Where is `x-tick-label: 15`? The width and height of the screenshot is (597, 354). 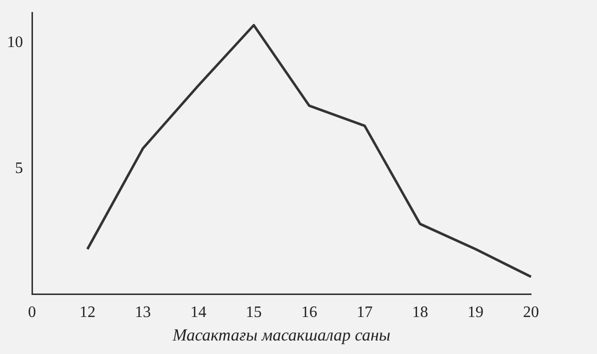
x-tick-label: 15 is located at coordinates (254, 313).